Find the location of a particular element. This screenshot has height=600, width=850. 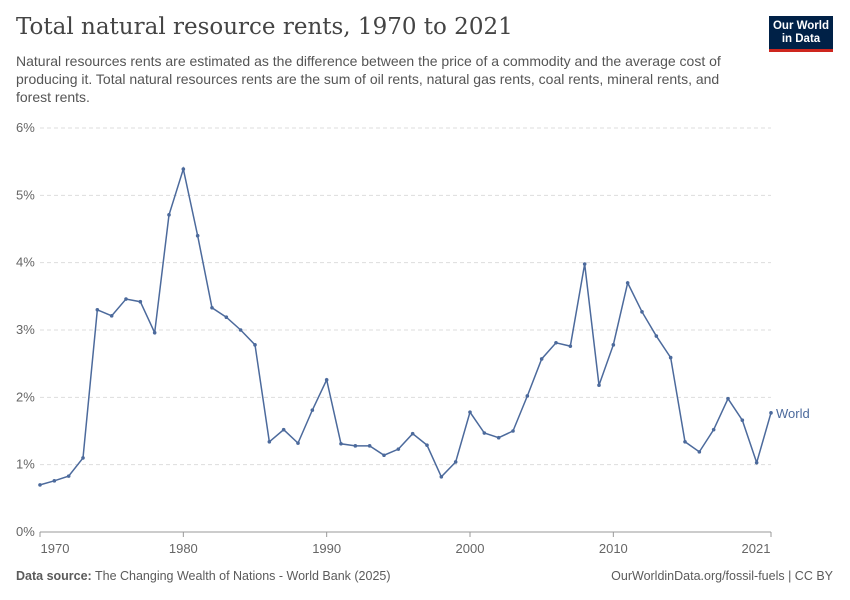

y-tick-label: 4% is located at coordinates (25, 262).